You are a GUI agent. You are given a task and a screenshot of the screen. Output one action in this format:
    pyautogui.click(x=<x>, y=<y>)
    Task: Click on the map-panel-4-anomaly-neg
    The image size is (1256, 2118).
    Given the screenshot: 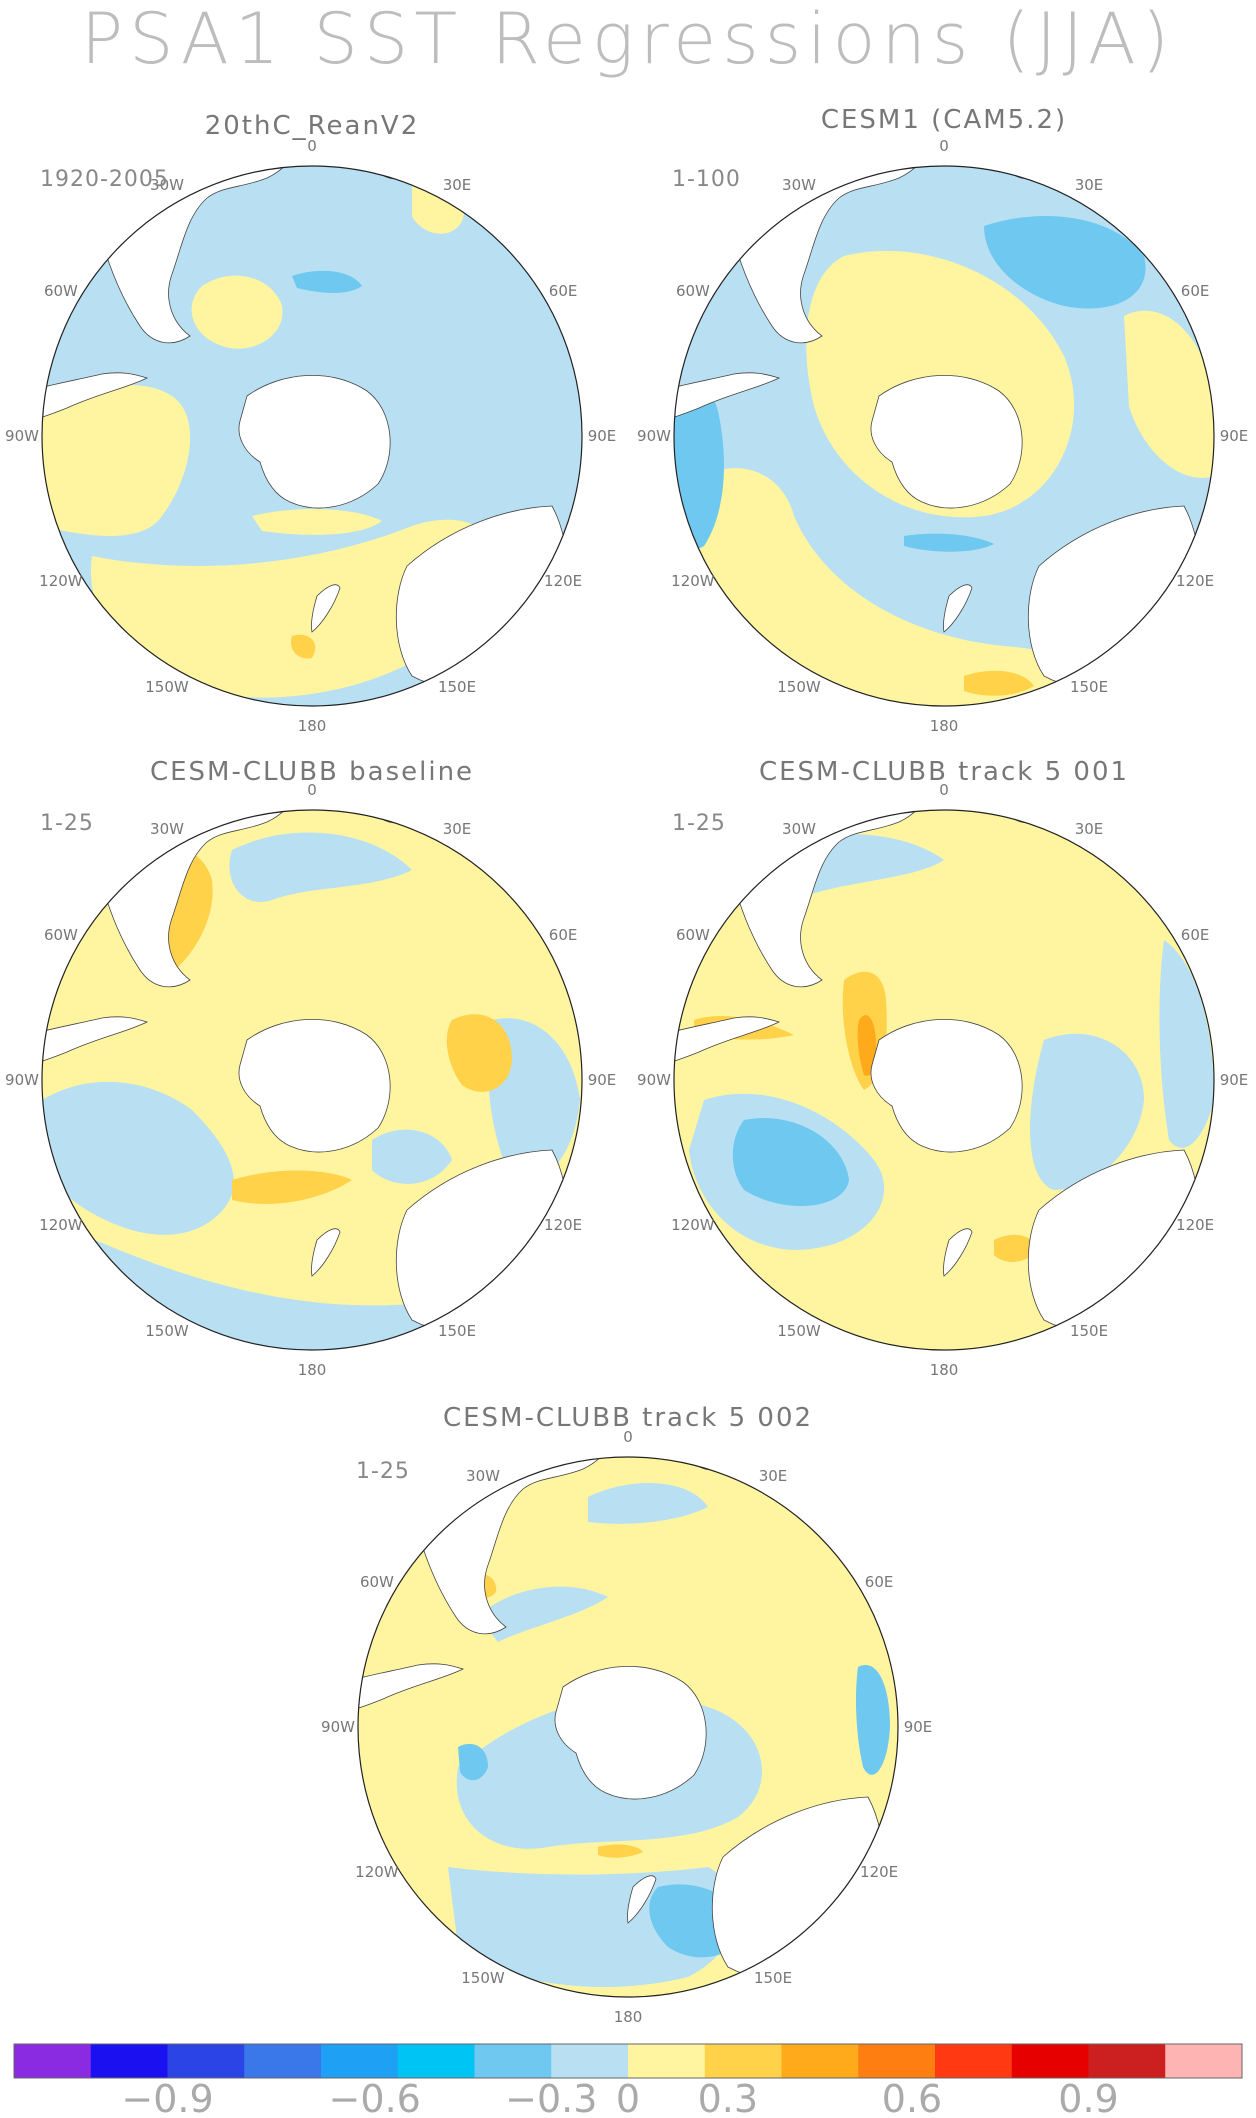 What is the action you would take?
    pyautogui.click(x=1087, y=1111)
    